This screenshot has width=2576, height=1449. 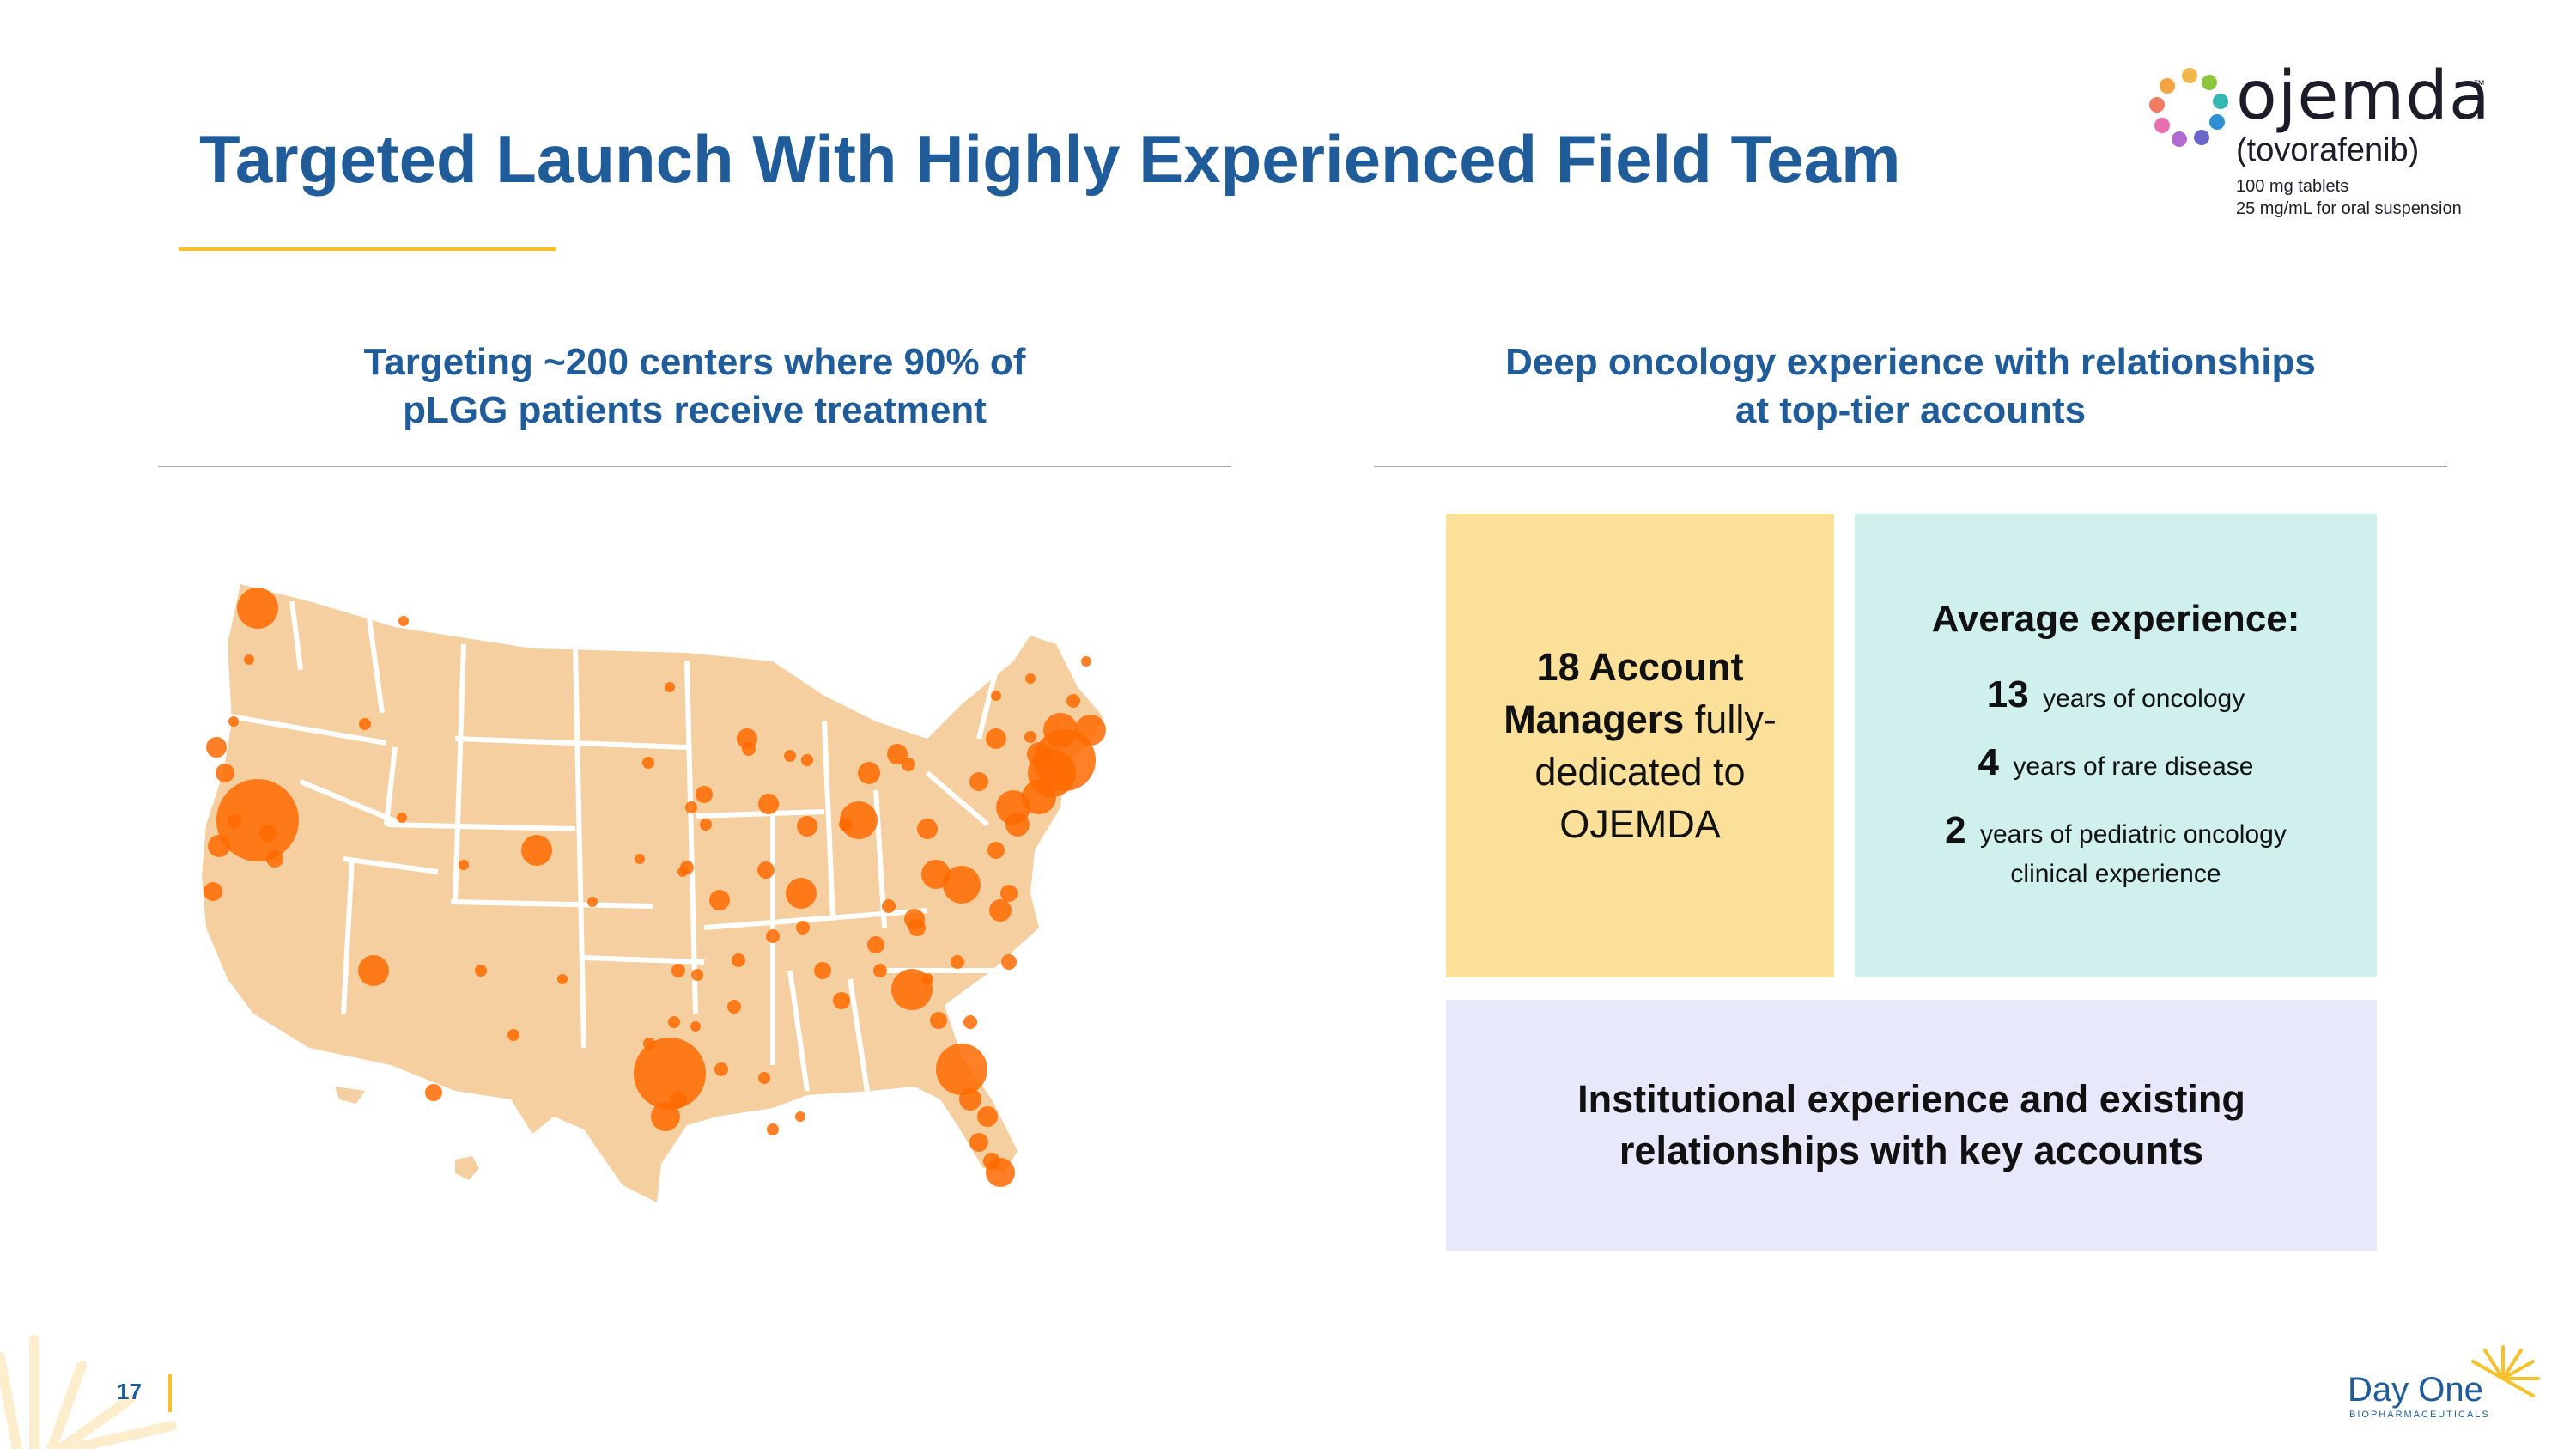 What do you see at coordinates (1989, 761) in the screenshot?
I see `stat-rare-disease-value: 4` at bounding box center [1989, 761].